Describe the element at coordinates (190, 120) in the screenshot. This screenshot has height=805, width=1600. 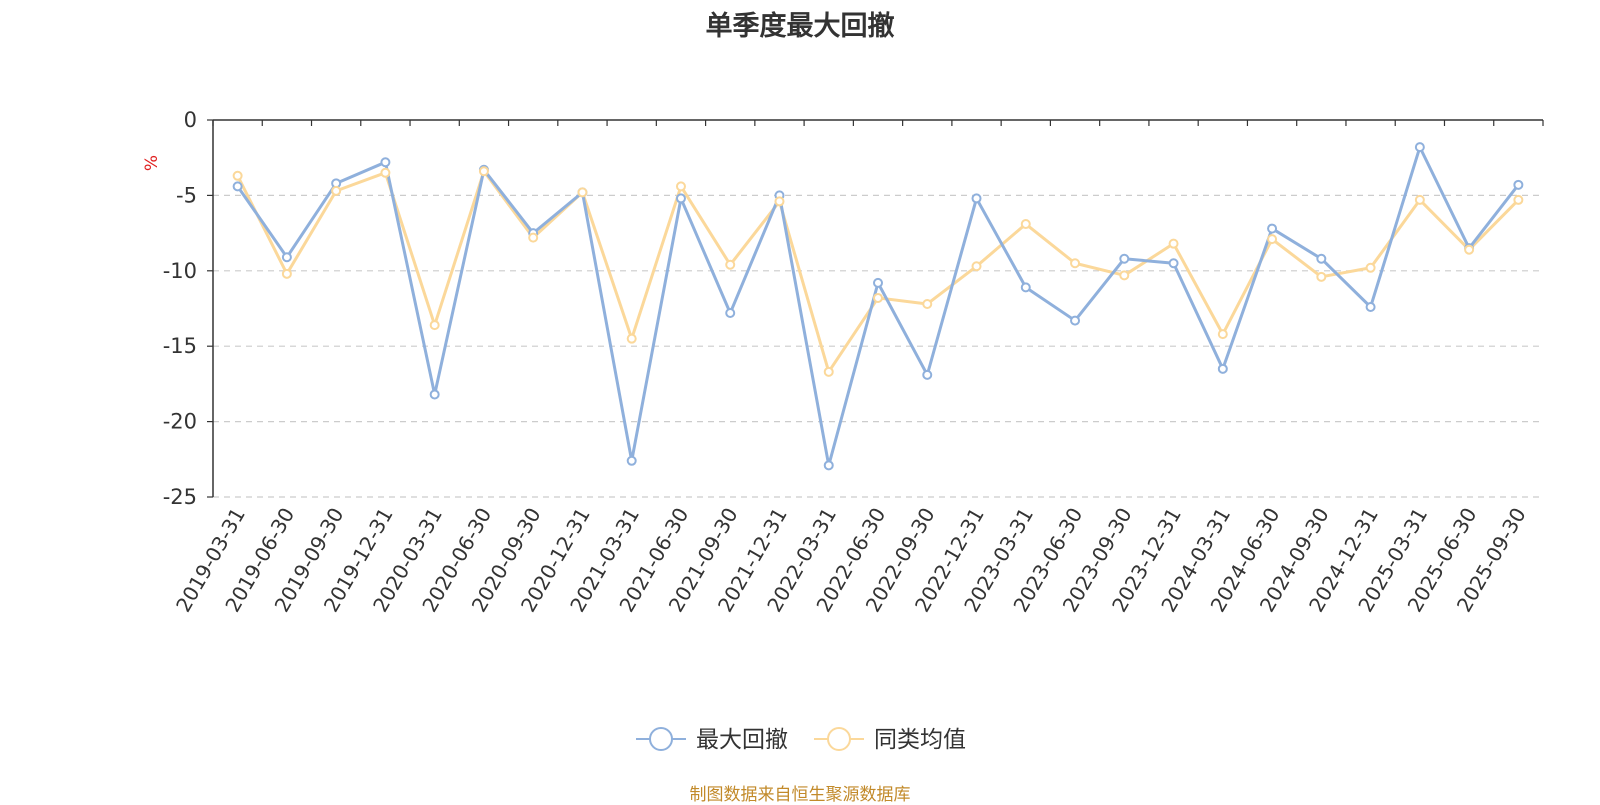
I see `y-tick-label: 0` at that location.